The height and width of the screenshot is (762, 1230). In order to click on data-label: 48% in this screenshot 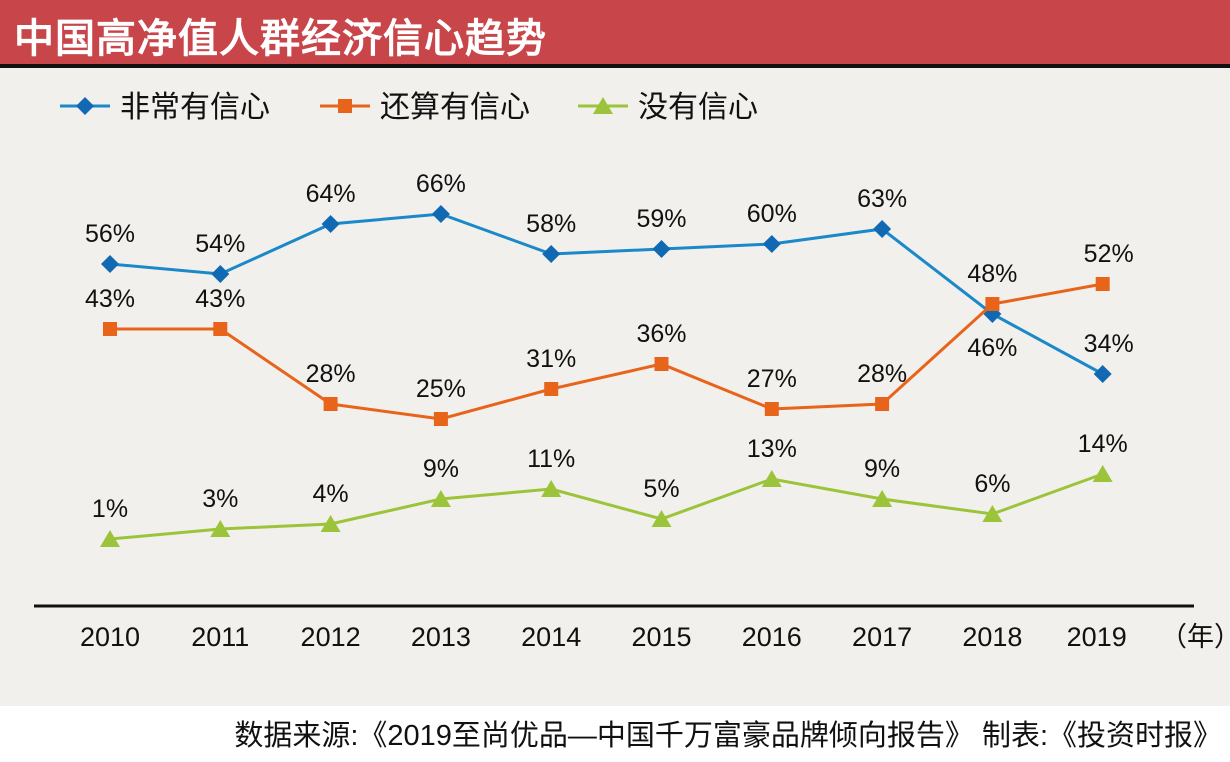, I will do `click(992, 274)`.